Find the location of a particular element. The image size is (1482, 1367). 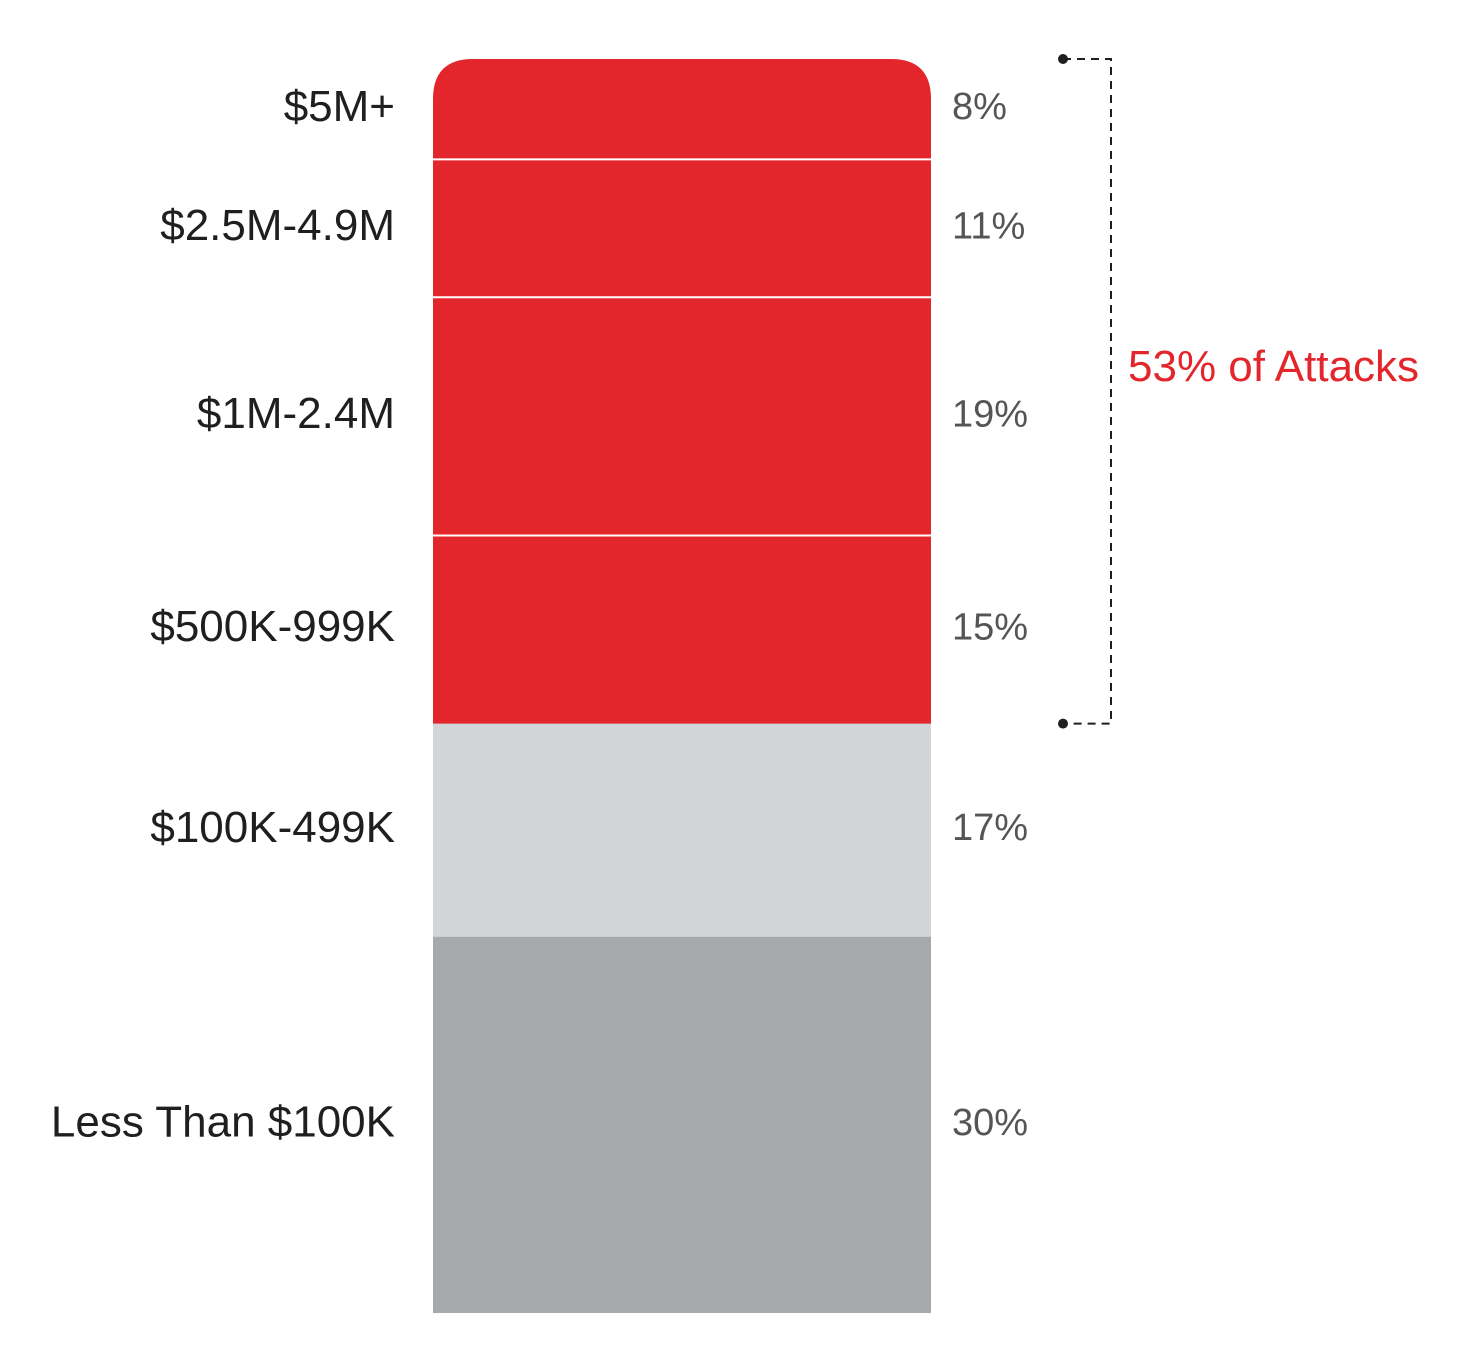

bracket-end-dot-bottom is located at coordinates (1063, 723).